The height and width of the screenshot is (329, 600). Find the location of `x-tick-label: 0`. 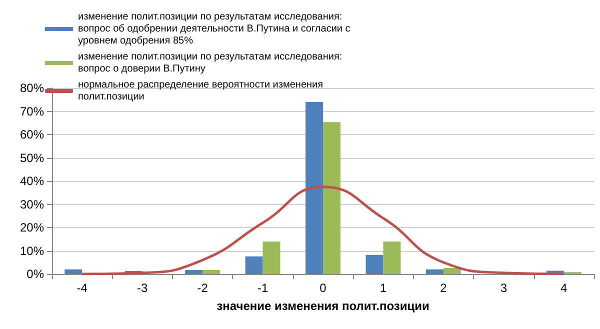

x-tick-label: 0 is located at coordinates (323, 288).